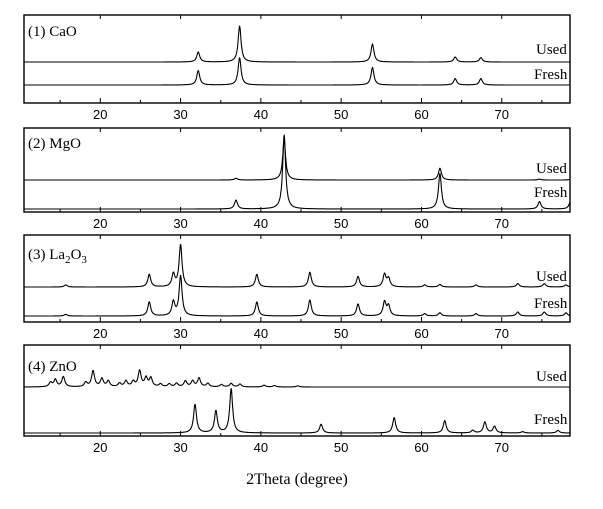 The height and width of the screenshot is (509, 603). I want to click on panel-label-part: (3) La, so click(46, 255).